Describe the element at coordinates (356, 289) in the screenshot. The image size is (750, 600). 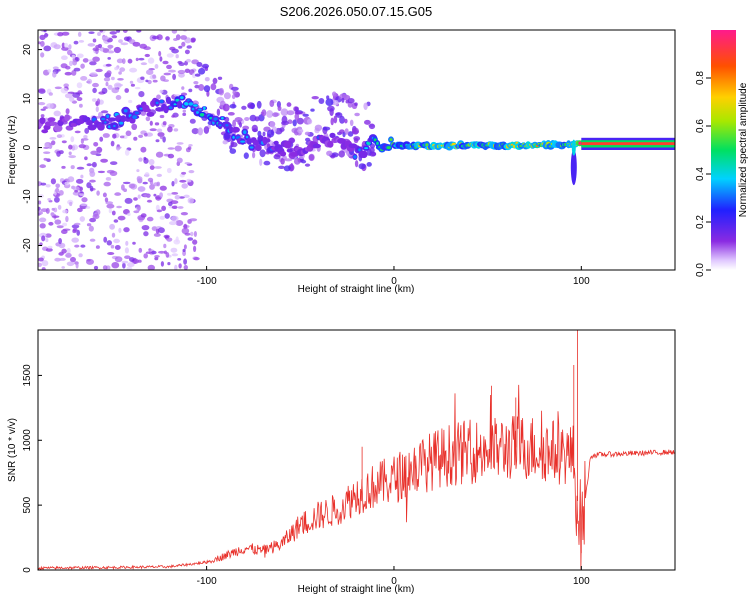
I see `spectrogram-x-label: Height of straight line (km)` at that location.